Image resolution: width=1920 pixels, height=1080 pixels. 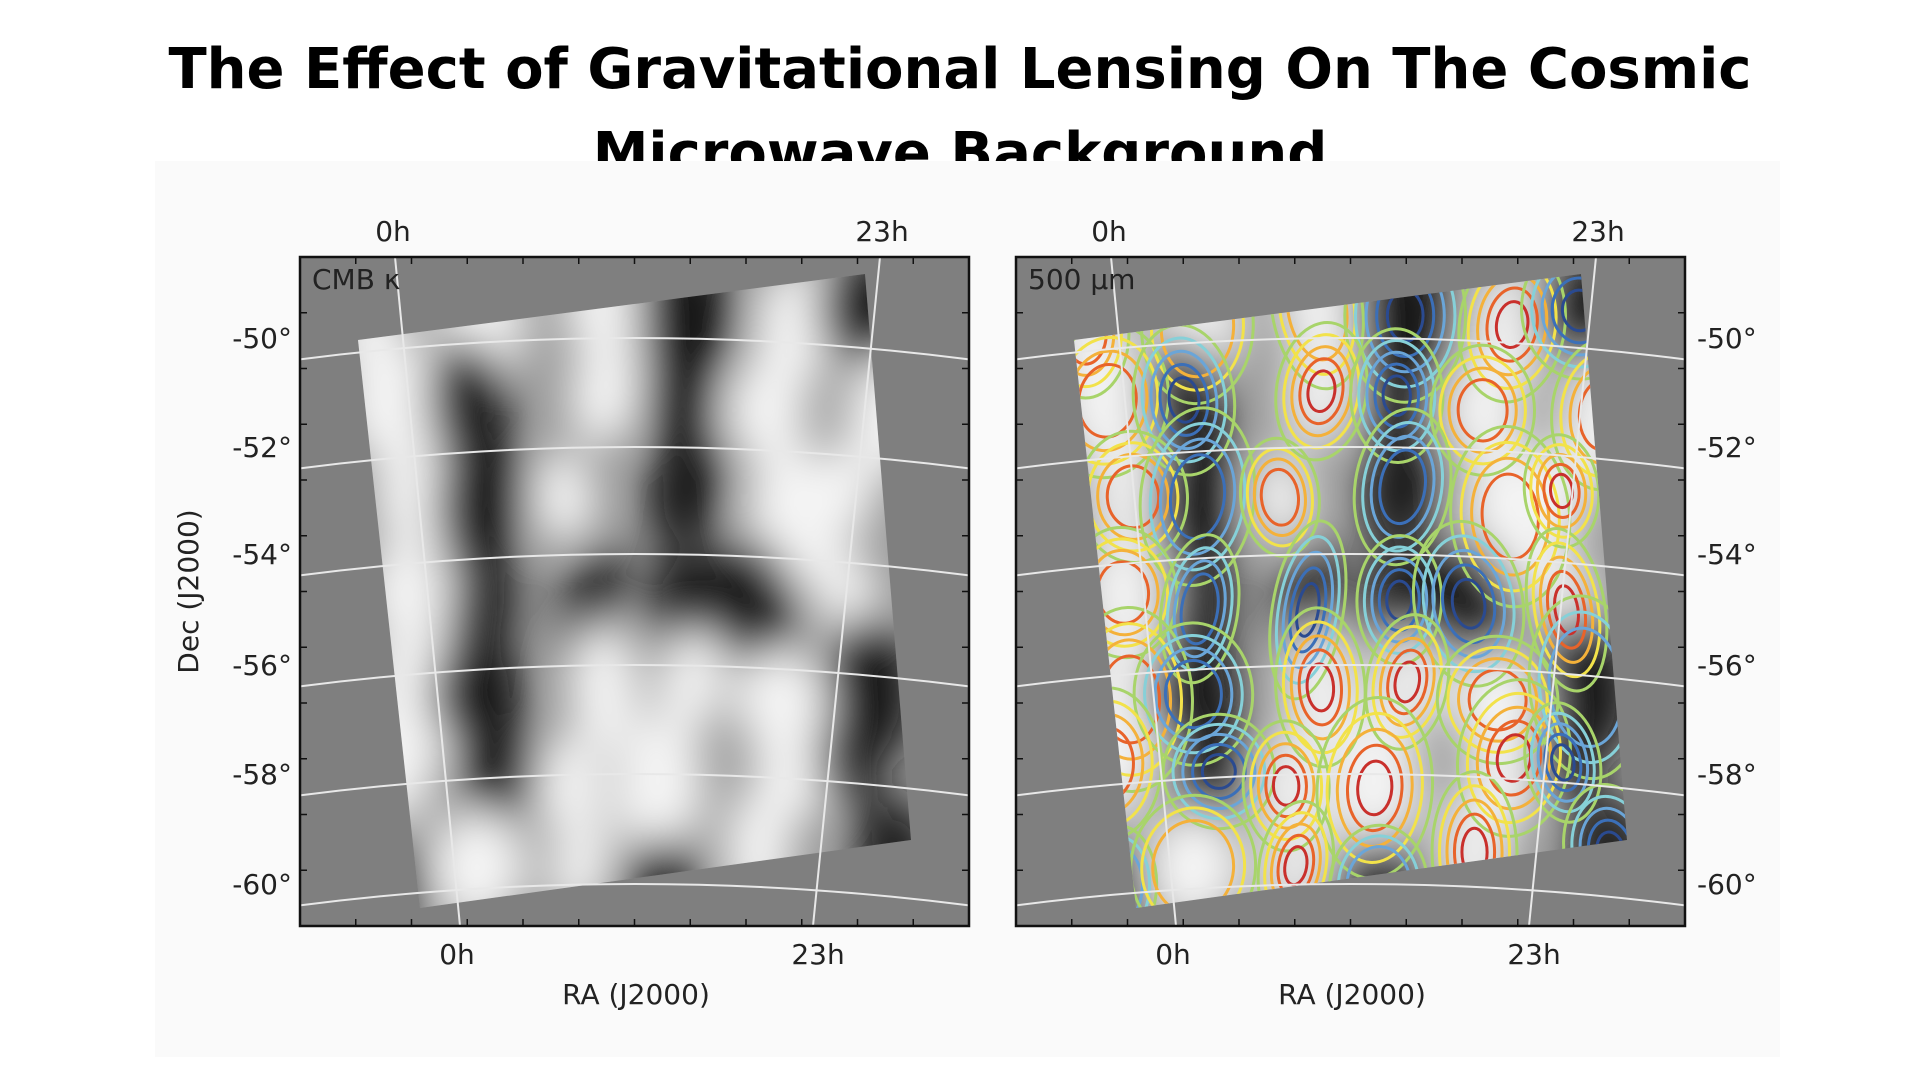 What do you see at coordinates (356, 279) in the screenshot?
I see `panel-label: CMB κ` at bounding box center [356, 279].